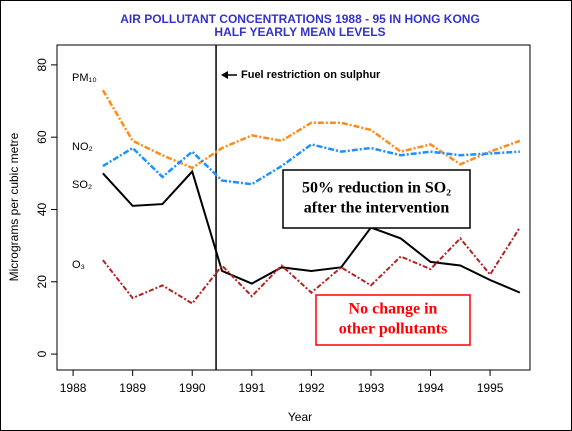 The image size is (572, 431). I want to click on x-axis-label: Year, so click(300, 417).